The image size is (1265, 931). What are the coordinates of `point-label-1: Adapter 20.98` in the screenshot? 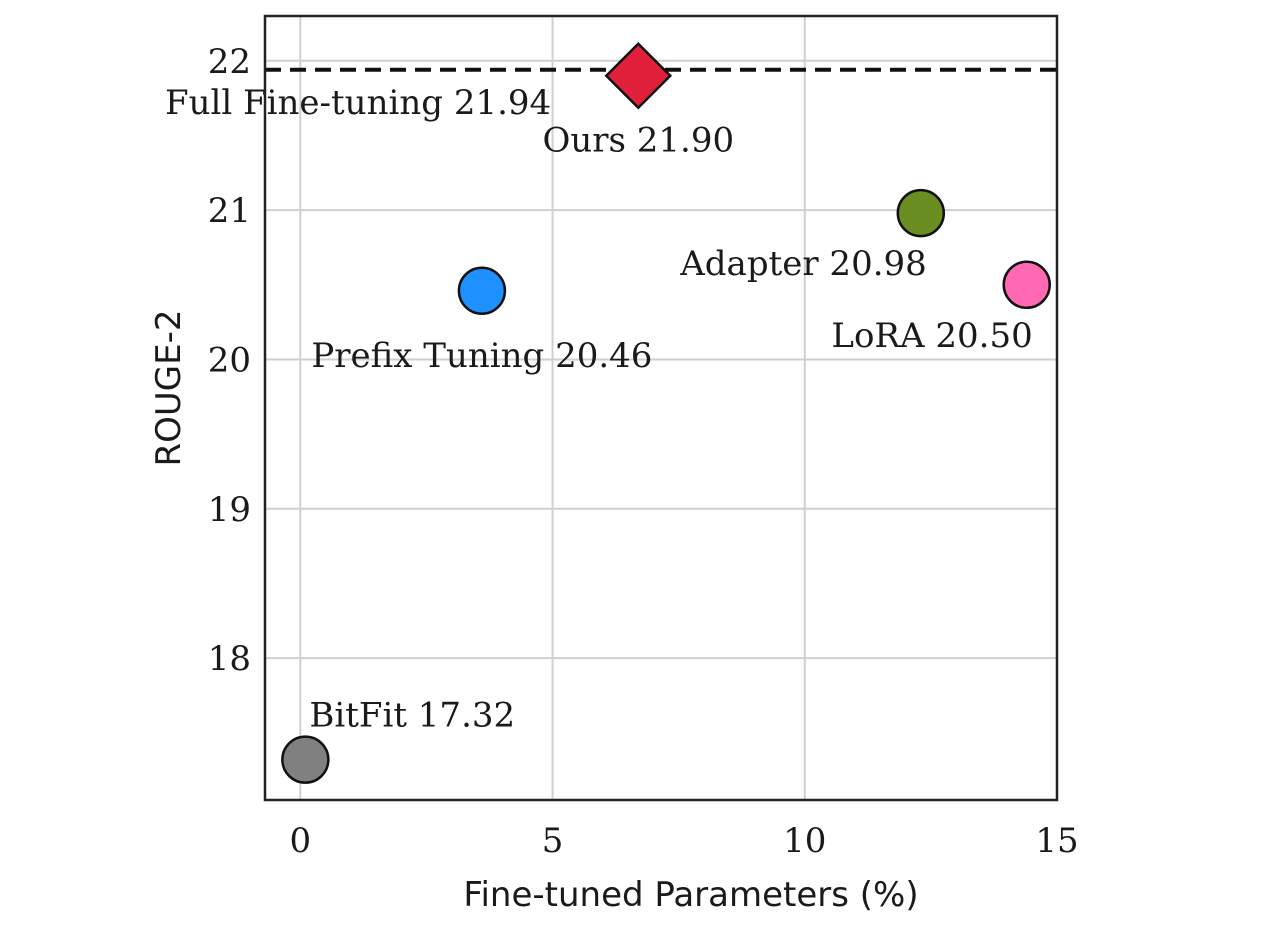 It's located at (803, 264).